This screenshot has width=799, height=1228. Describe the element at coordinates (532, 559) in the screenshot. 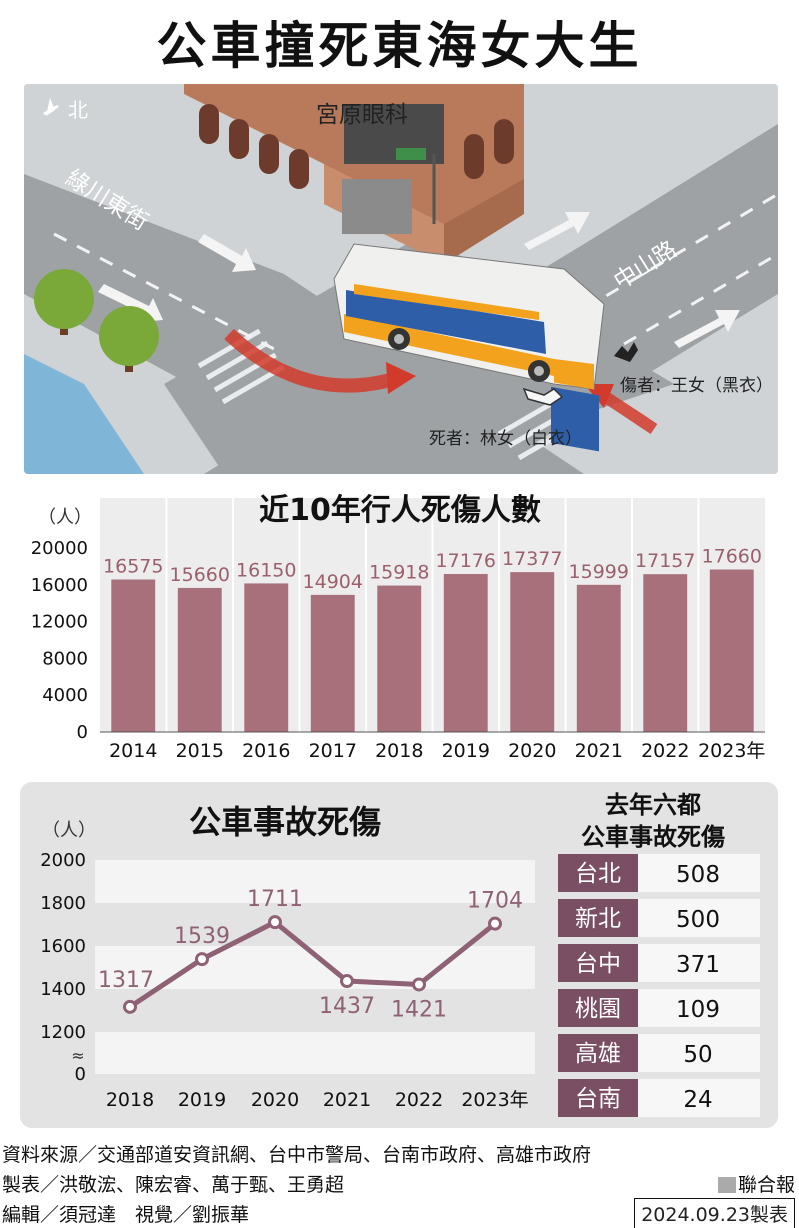

I see `bar-value-label: 17377` at that location.